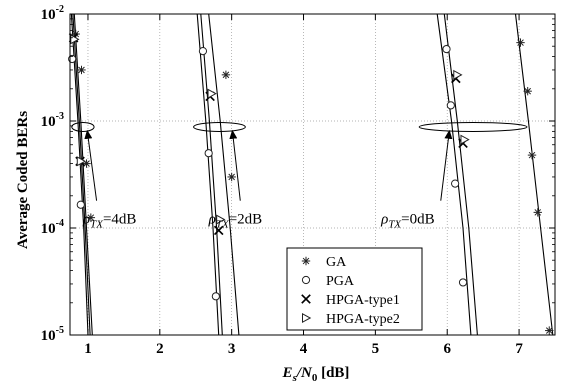  What do you see at coordinates (519, 349) in the screenshot?
I see `x-tick-label: 7` at bounding box center [519, 349].